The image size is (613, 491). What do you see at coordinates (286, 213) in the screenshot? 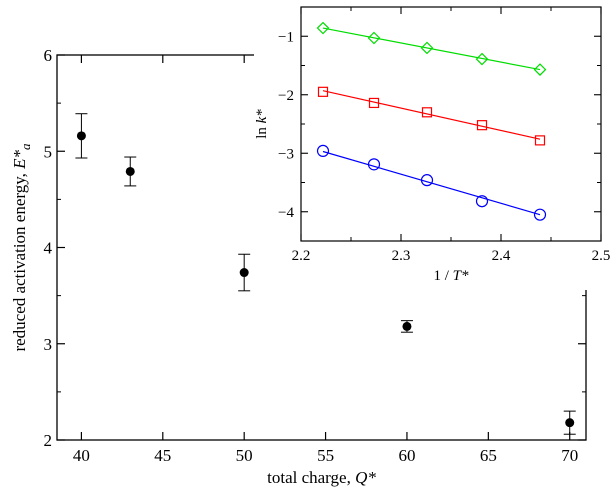
I see `inset-y-tick-label: −4` at bounding box center [286, 213].